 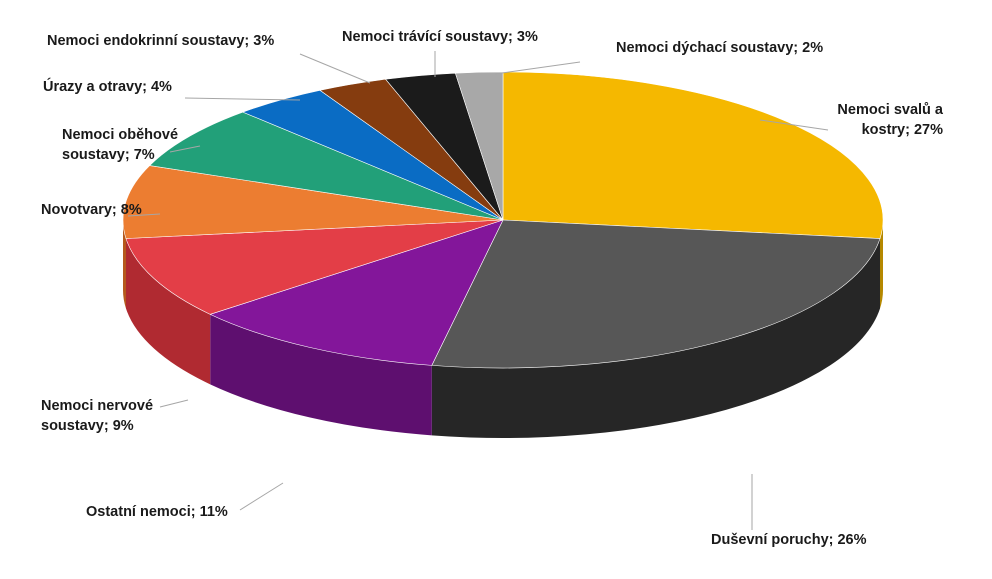 What do you see at coordinates (479, 146) in the screenshot?
I see `pie-slice-nemoci-dychaci-soustavy` at bounding box center [479, 146].